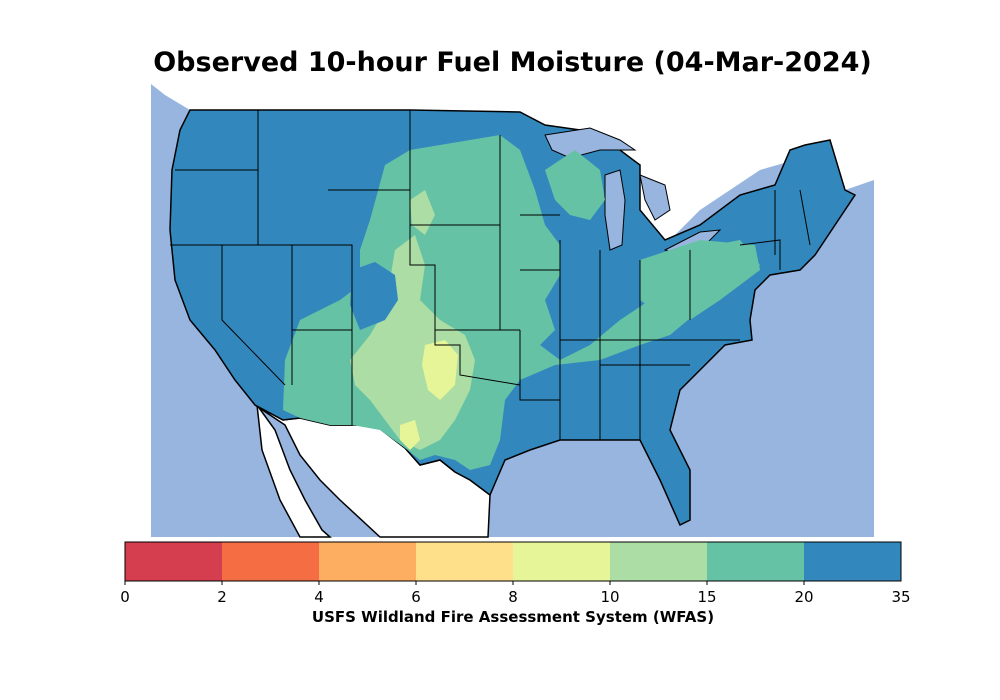  Describe the element at coordinates (422, 212) in the screenshot. I see `moisture-zone-10-15-north` at that location.